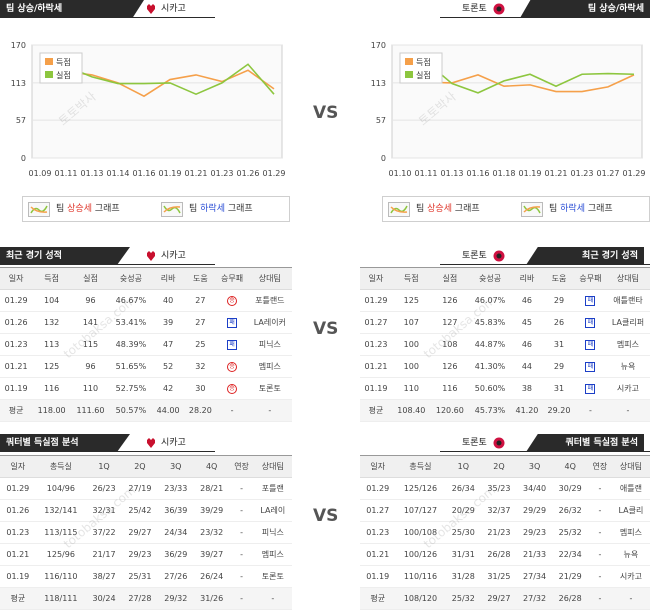 The height and width of the screenshot is (610, 650). I want to click on table-cell: 38, so click(526, 388).